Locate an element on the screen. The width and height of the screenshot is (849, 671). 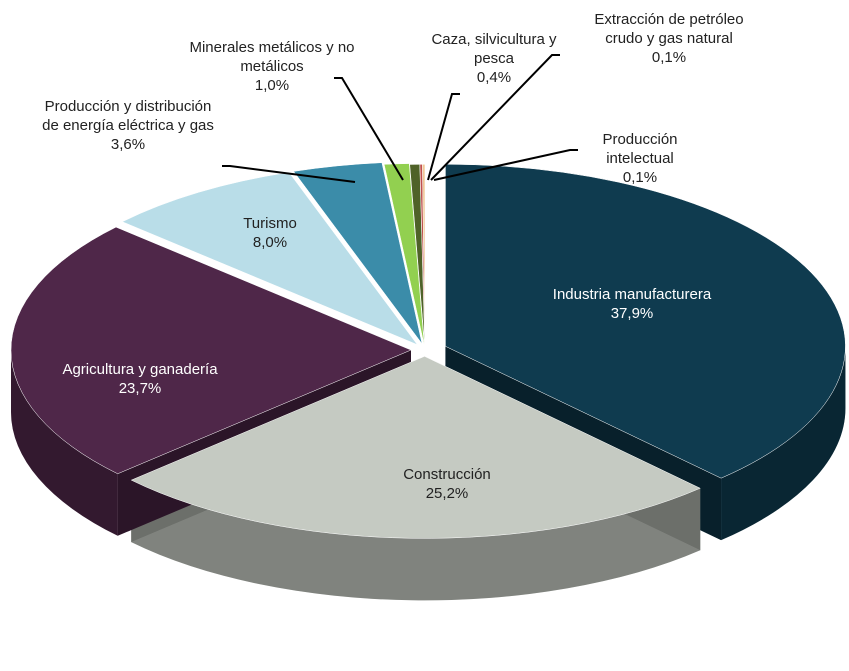
category-name: Agricultura y ganadería is located at coordinates (140, 369).